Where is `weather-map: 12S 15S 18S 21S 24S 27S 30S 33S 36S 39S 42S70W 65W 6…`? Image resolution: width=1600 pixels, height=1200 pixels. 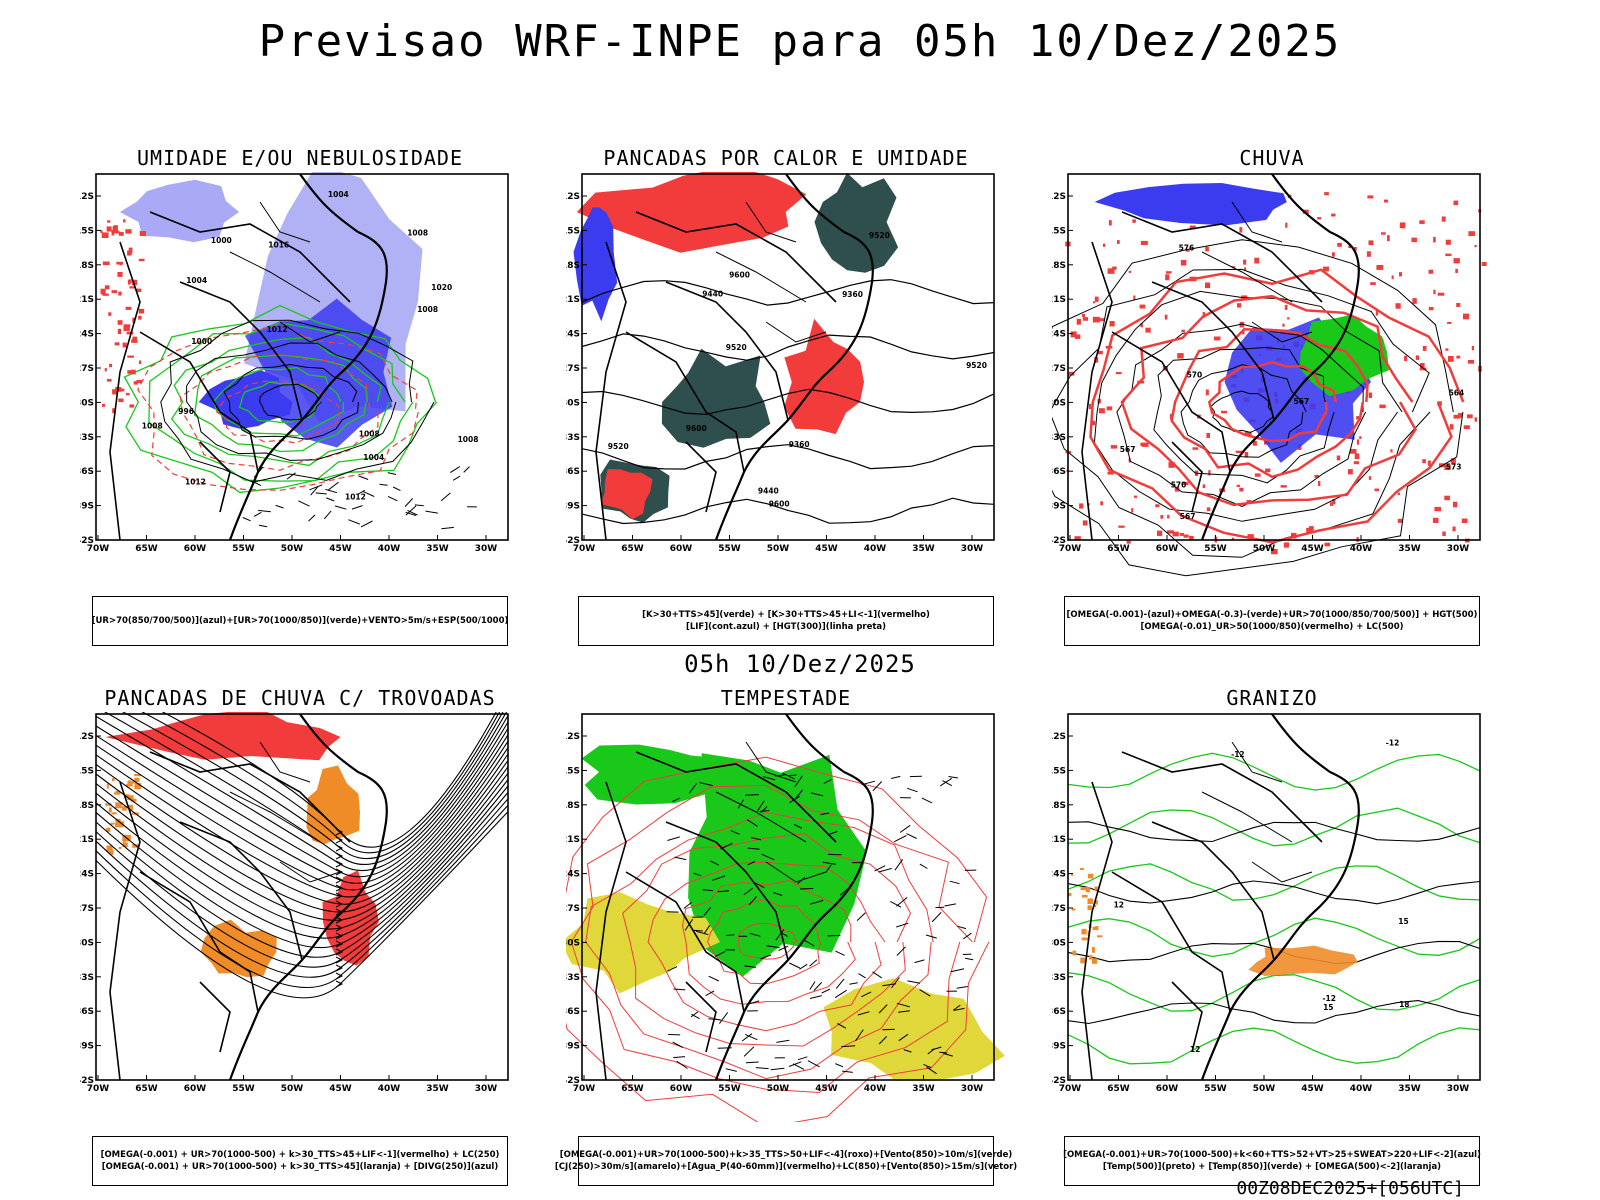
weather-map: 12S 15S 18S 21S 24S 27S 30S 33S 36S 39S 42S70W 65W 6… is located at coordinates (294, 903).